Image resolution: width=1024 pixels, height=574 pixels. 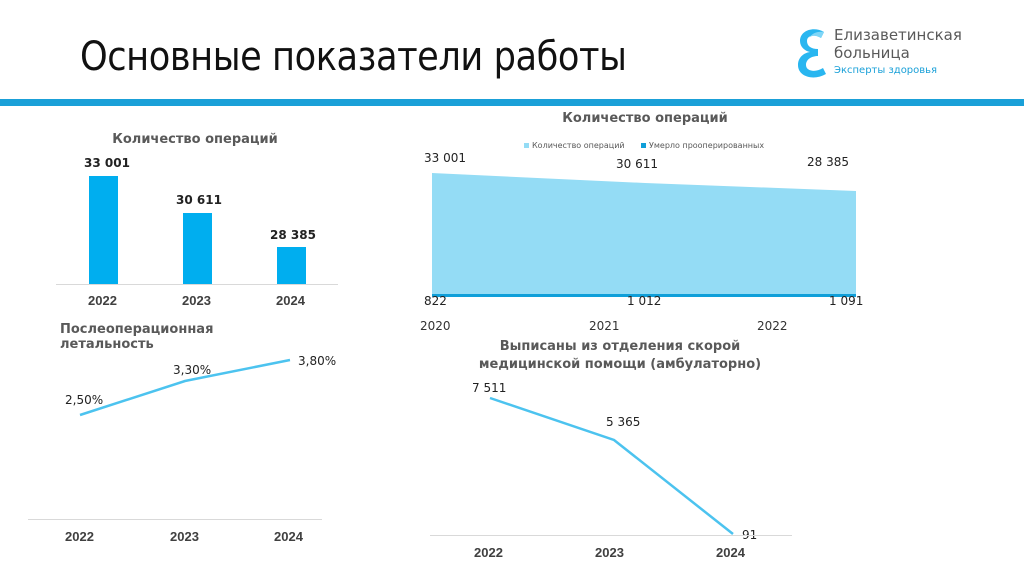 I want to click on chart-title-line2: медицинской помощи (амбулаторно), so click(x=620, y=364).